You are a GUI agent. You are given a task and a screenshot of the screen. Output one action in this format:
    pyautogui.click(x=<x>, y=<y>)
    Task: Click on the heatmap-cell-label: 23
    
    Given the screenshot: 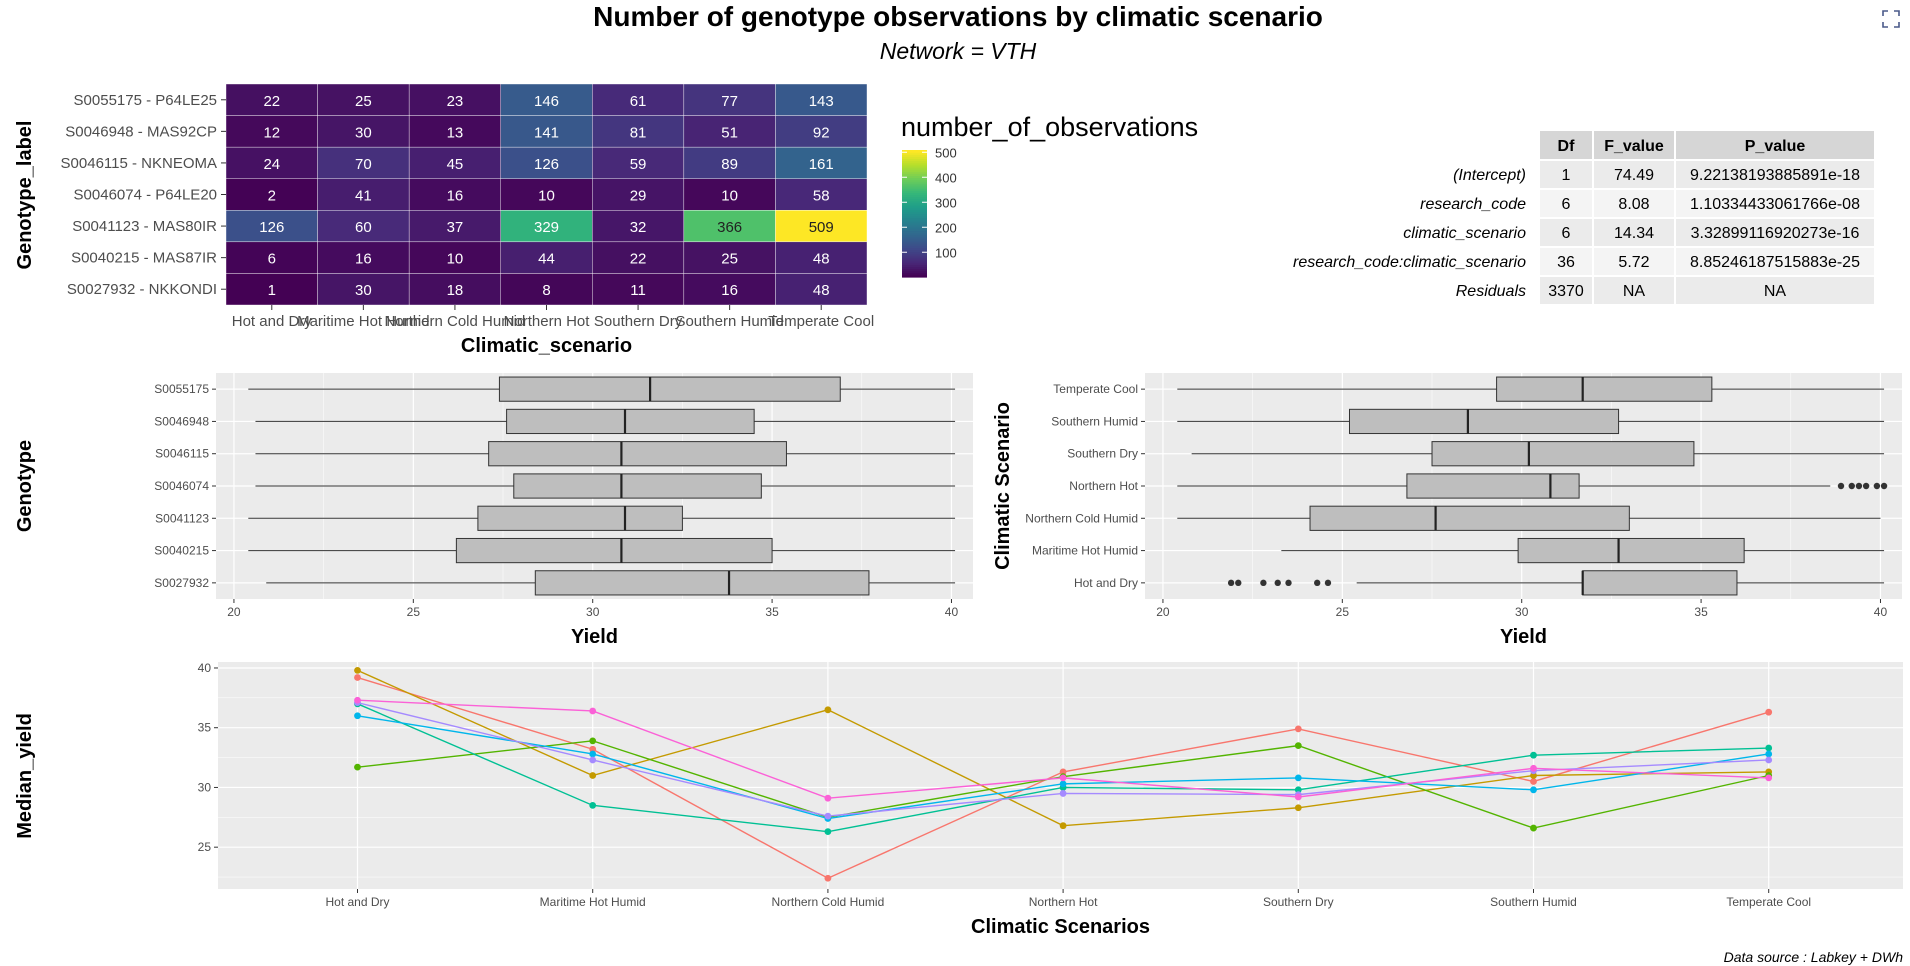 What is the action you would take?
    pyautogui.click(x=455, y=101)
    